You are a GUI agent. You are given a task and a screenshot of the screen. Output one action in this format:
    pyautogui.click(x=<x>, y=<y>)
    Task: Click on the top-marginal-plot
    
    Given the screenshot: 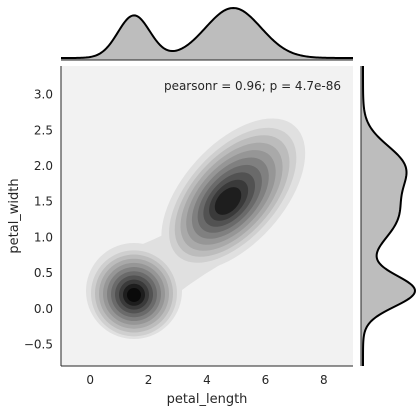 What is the action you would take?
    pyautogui.click(x=207, y=33)
    